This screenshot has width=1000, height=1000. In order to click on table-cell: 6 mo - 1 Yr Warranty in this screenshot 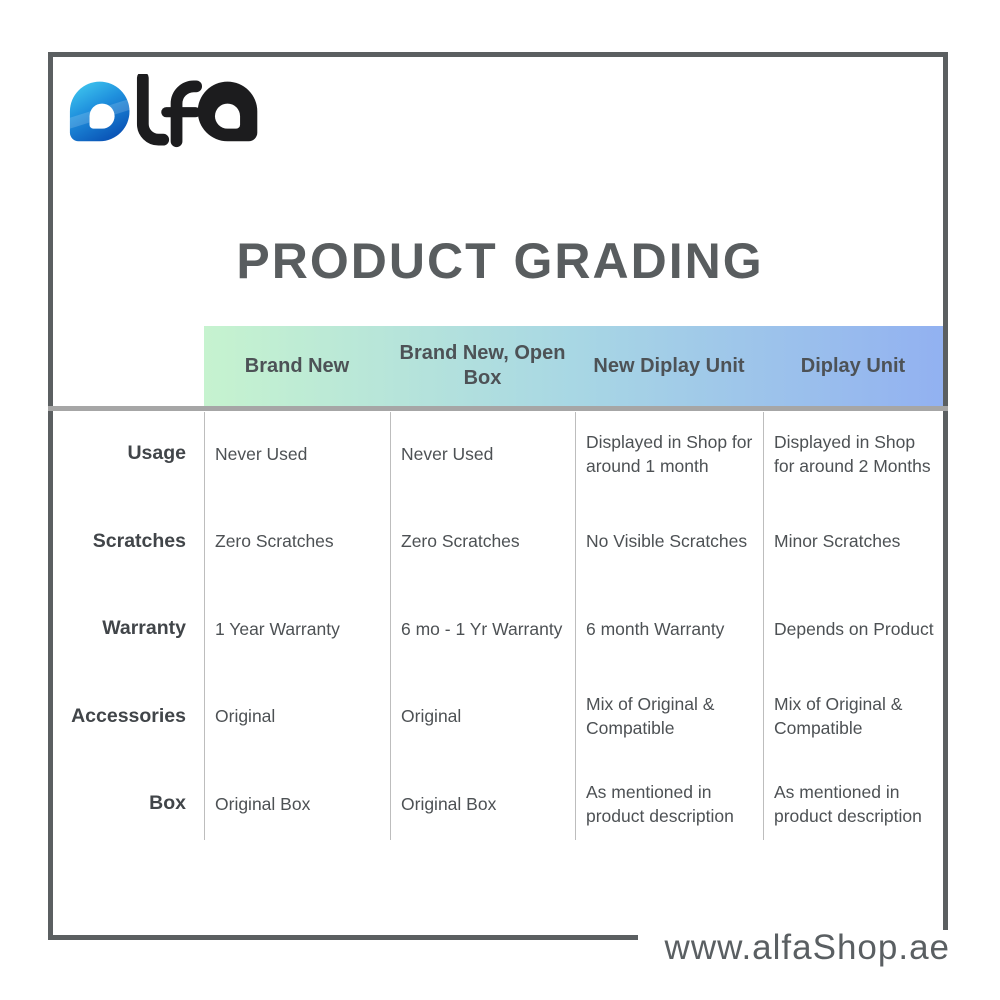, I will do `click(482, 628)`.